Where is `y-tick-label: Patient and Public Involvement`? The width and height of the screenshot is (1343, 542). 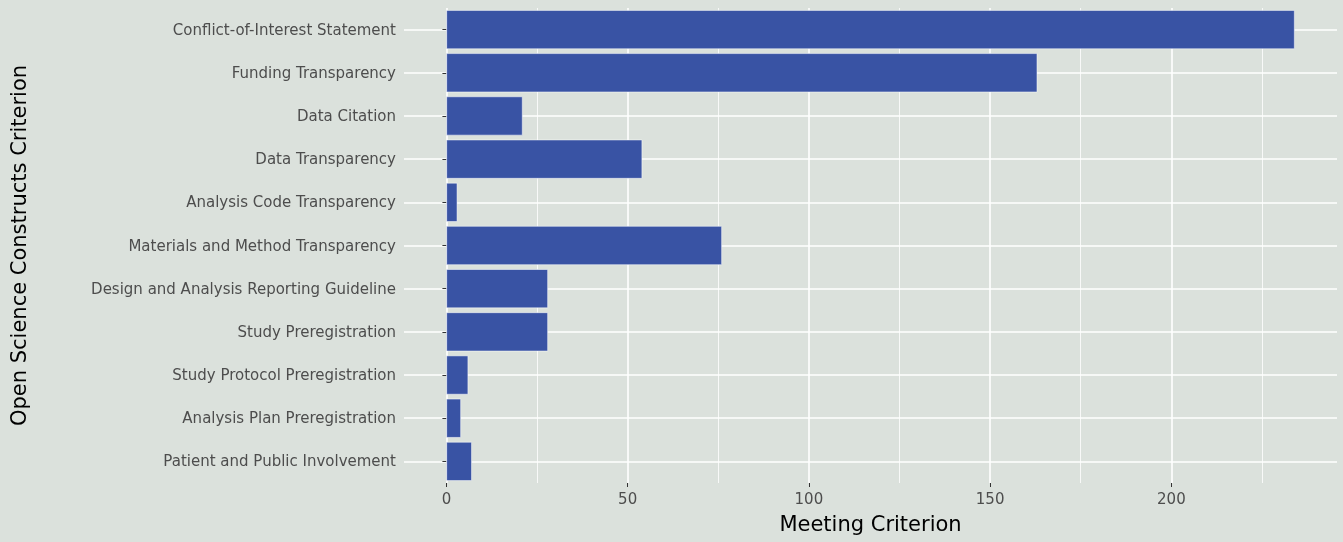
y-tick-label: Patient and Public Involvement is located at coordinates (280, 461).